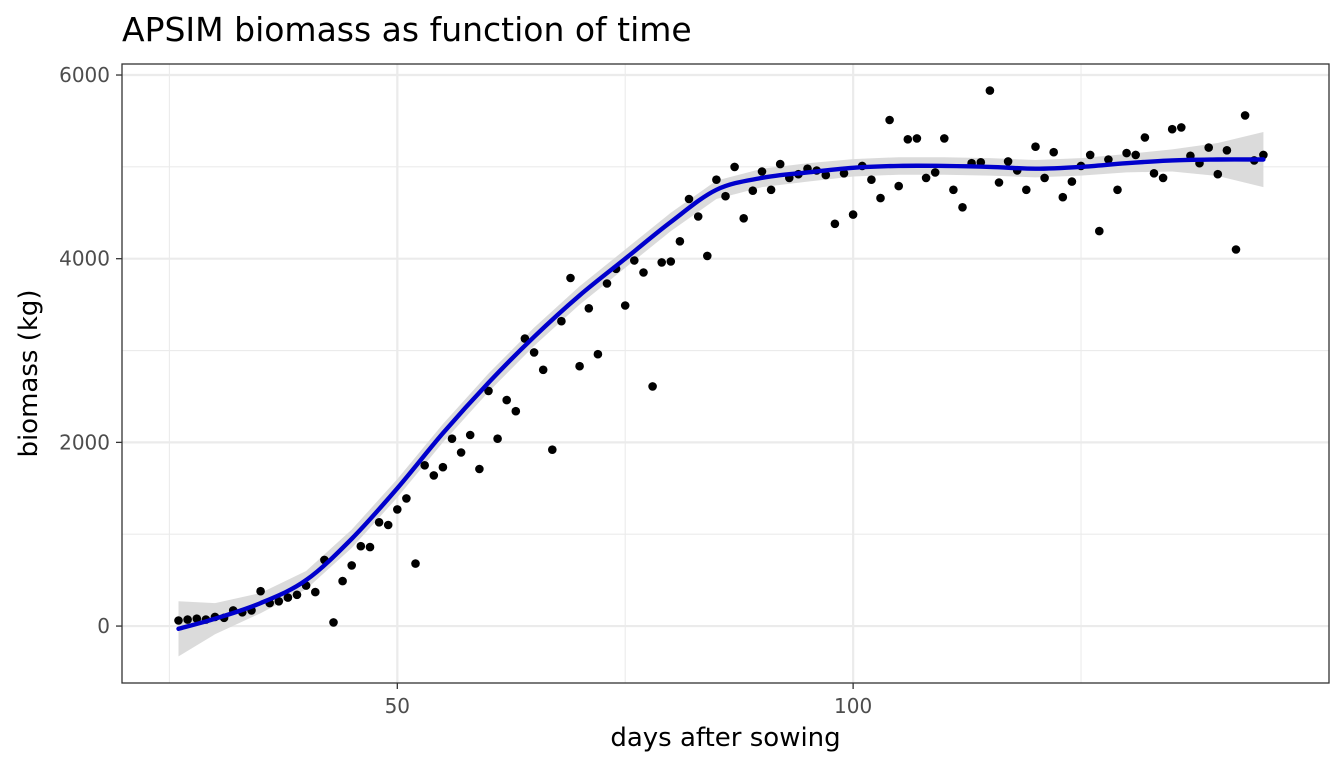 The width and height of the screenshot is (1344, 768). Describe the element at coordinates (407, 29) in the screenshot. I see `chart-title: APSIM biomass as function of time` at that location.